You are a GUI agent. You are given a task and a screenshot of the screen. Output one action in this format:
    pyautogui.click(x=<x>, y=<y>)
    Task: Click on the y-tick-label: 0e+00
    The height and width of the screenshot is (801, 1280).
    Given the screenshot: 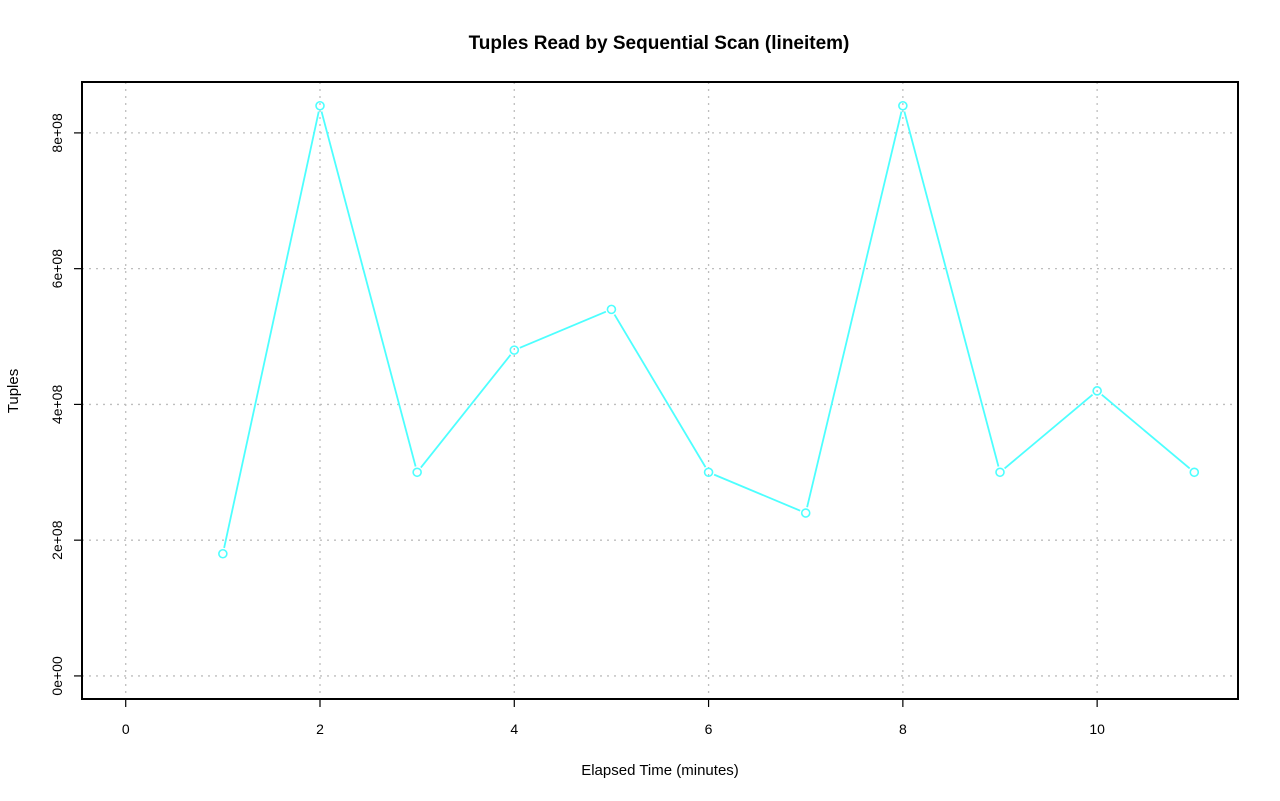 What is the action you would take?
    pyautogui.click(x=57, y=676)
    